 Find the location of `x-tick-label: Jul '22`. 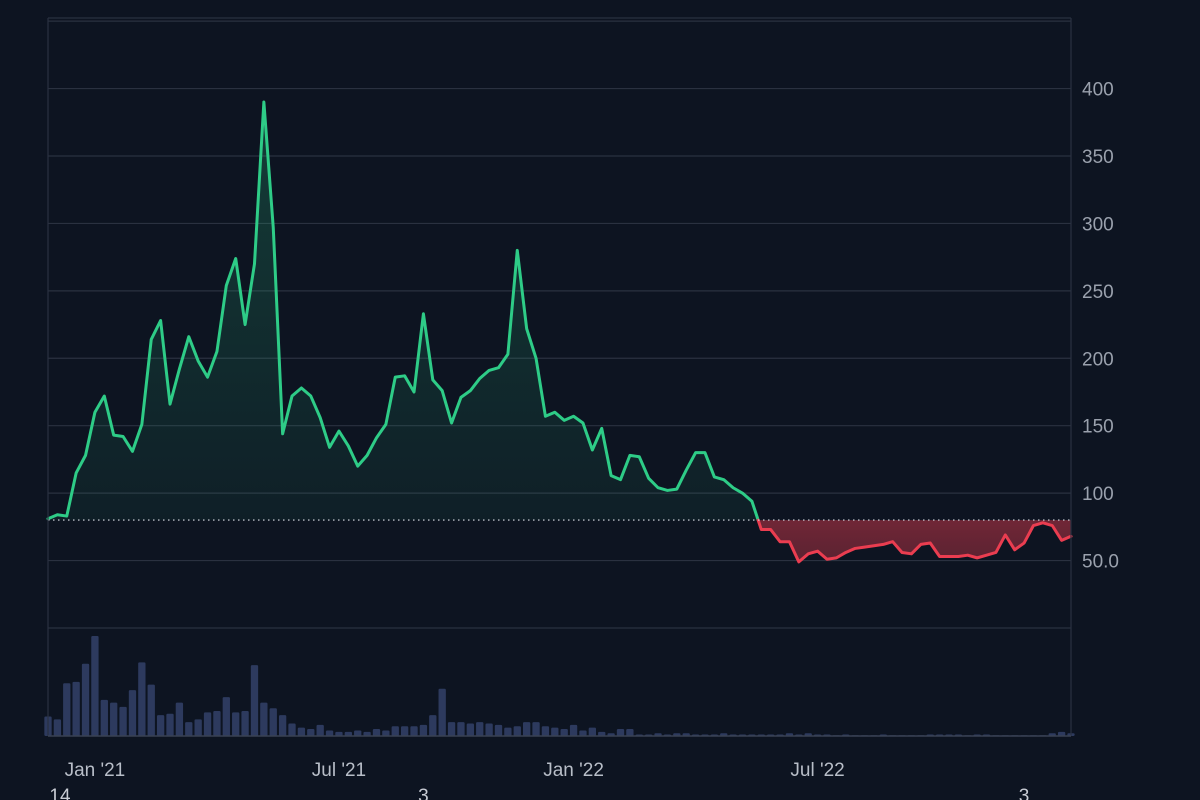

x-tick-label: Jul '22 is located at coordinates (817, 770).